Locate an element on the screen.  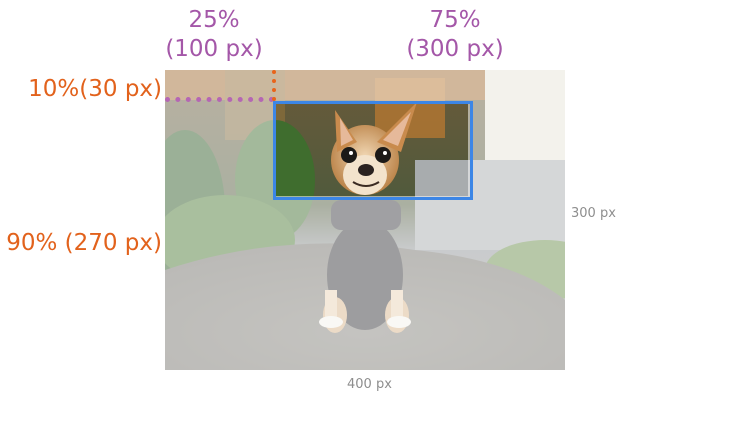
crop-height-label: 90% (270 px) is located at coordinates (84, 243).